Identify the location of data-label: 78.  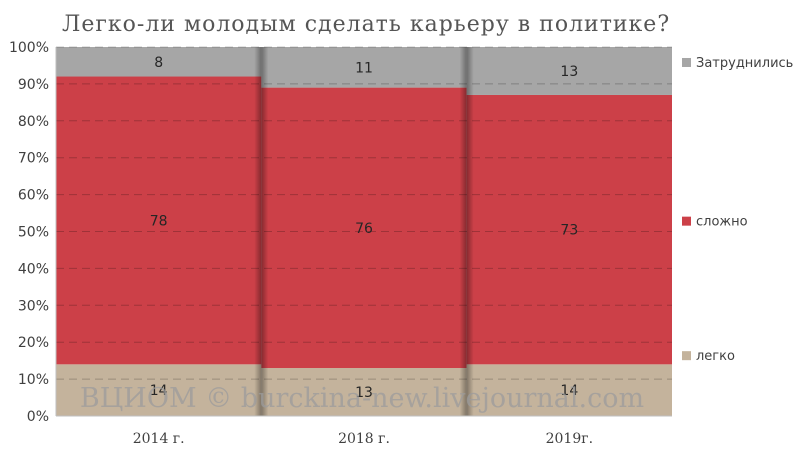
(159, 221).